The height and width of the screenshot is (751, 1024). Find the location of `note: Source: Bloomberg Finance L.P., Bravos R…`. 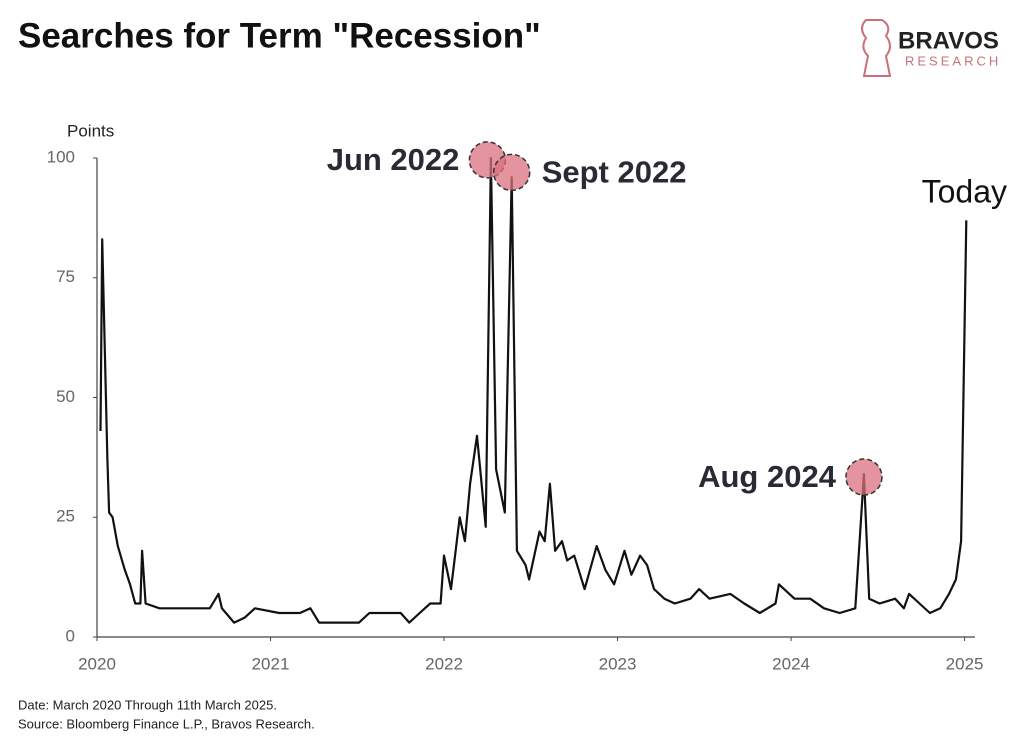

note: Source: Bloomberg Finance L.P., Bravos R… is located at coordinates (166, 723).